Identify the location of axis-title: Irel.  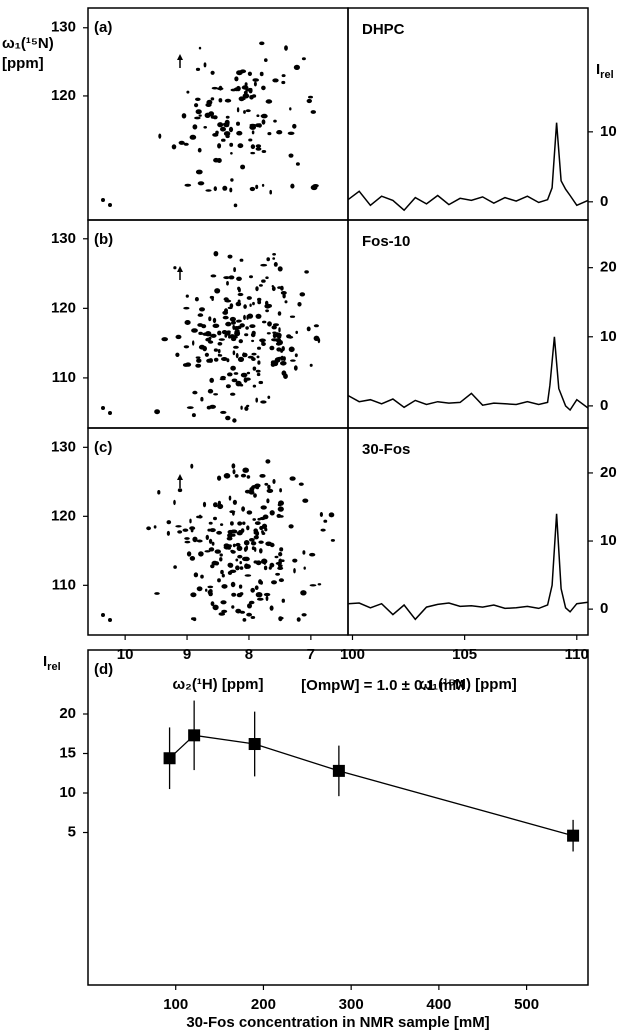
(605, 71).